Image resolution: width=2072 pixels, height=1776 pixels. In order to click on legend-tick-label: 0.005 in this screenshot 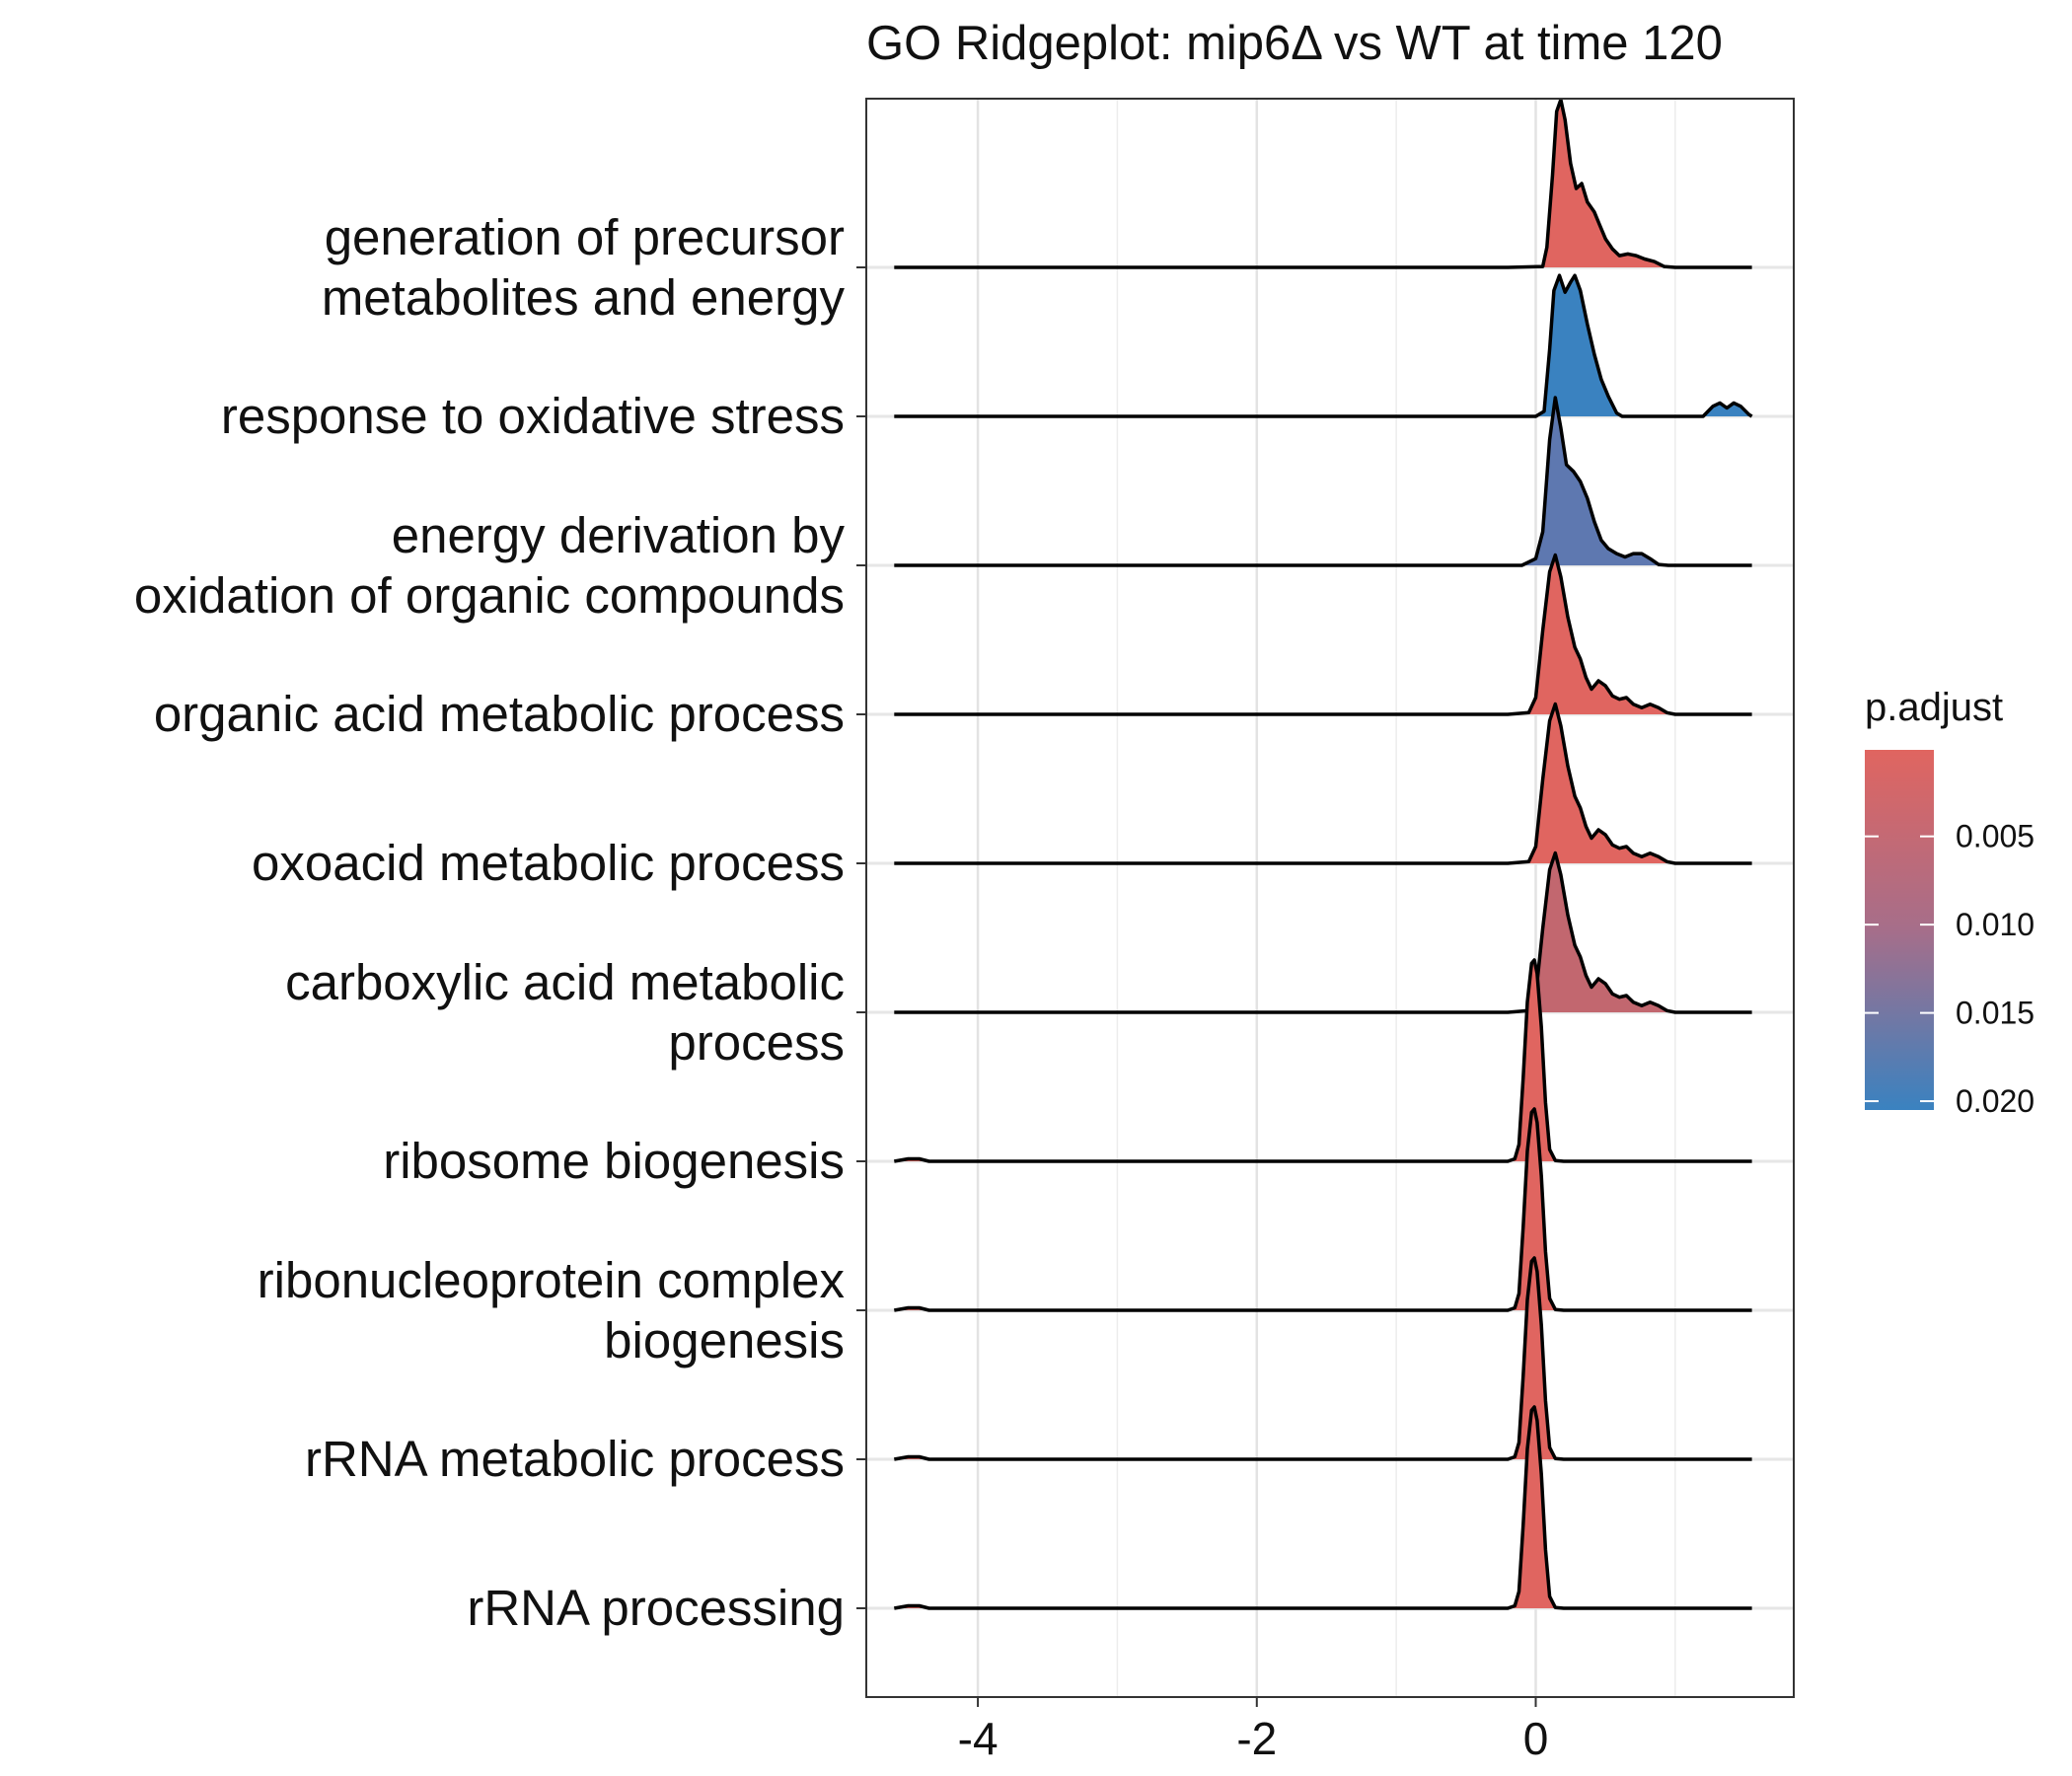, I will do `click(1996, 837)`.